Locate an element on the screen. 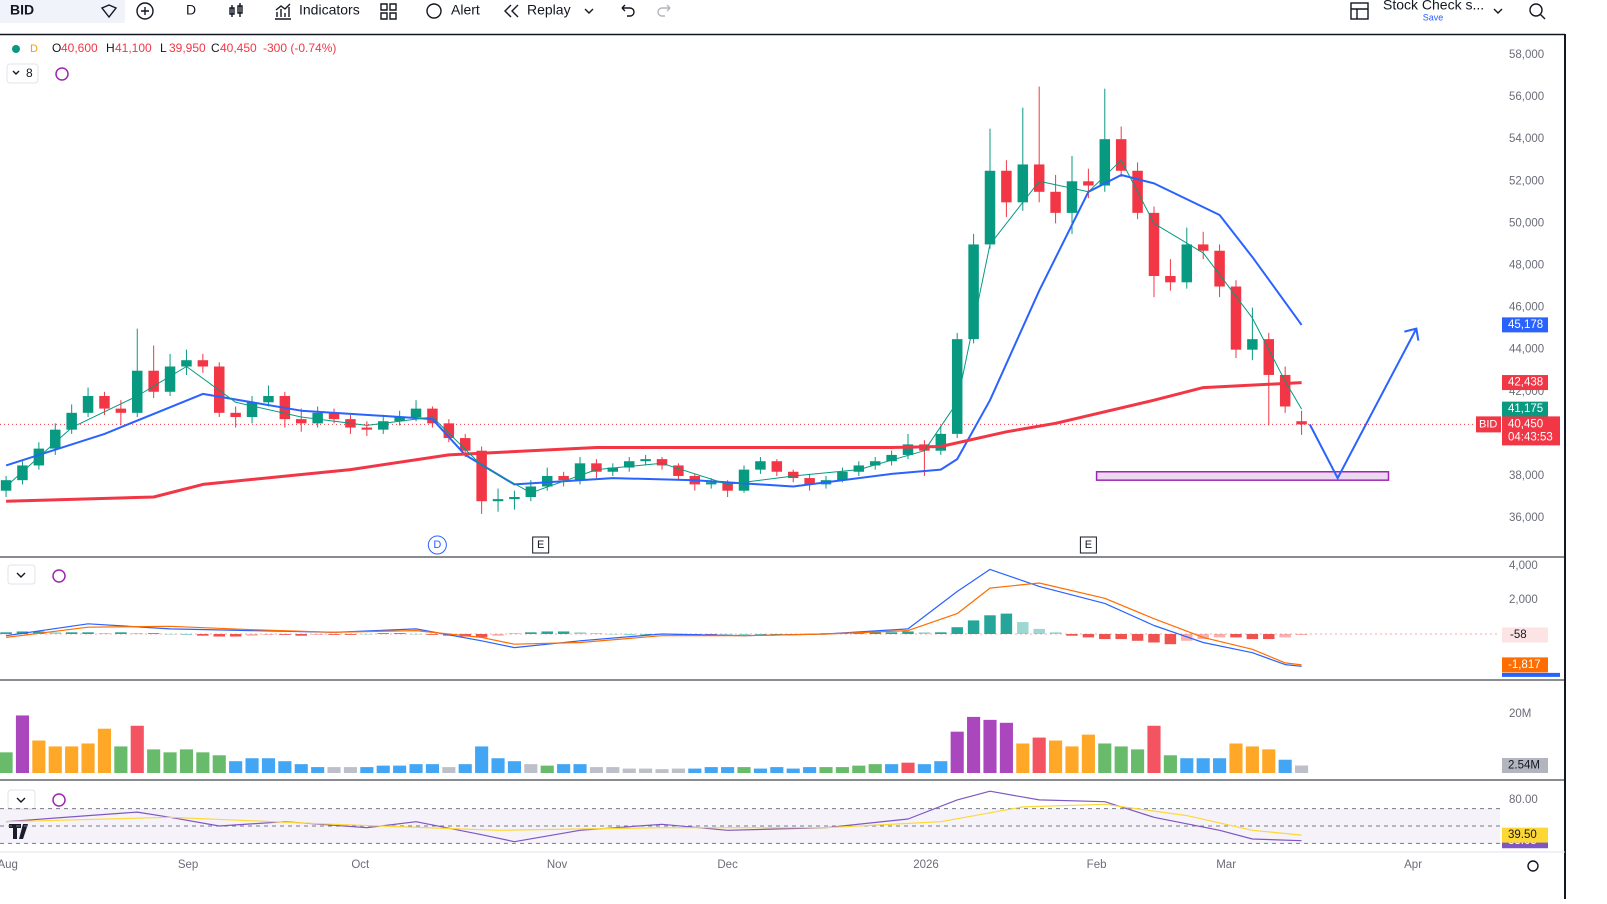  alert-icon is located at coordinates (434, 11).